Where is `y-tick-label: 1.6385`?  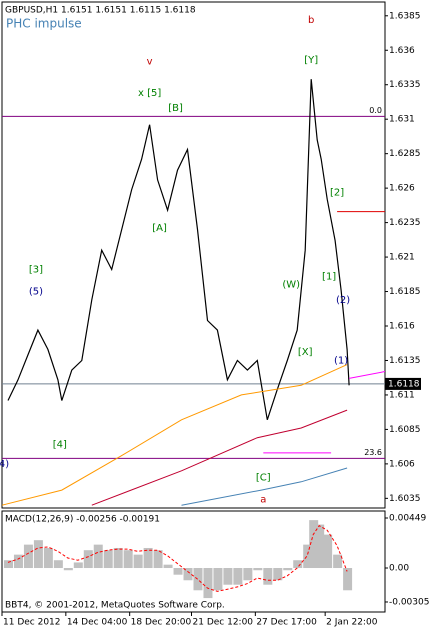
y-tick-label: 1.6385 is located at coordinates (405, 16).